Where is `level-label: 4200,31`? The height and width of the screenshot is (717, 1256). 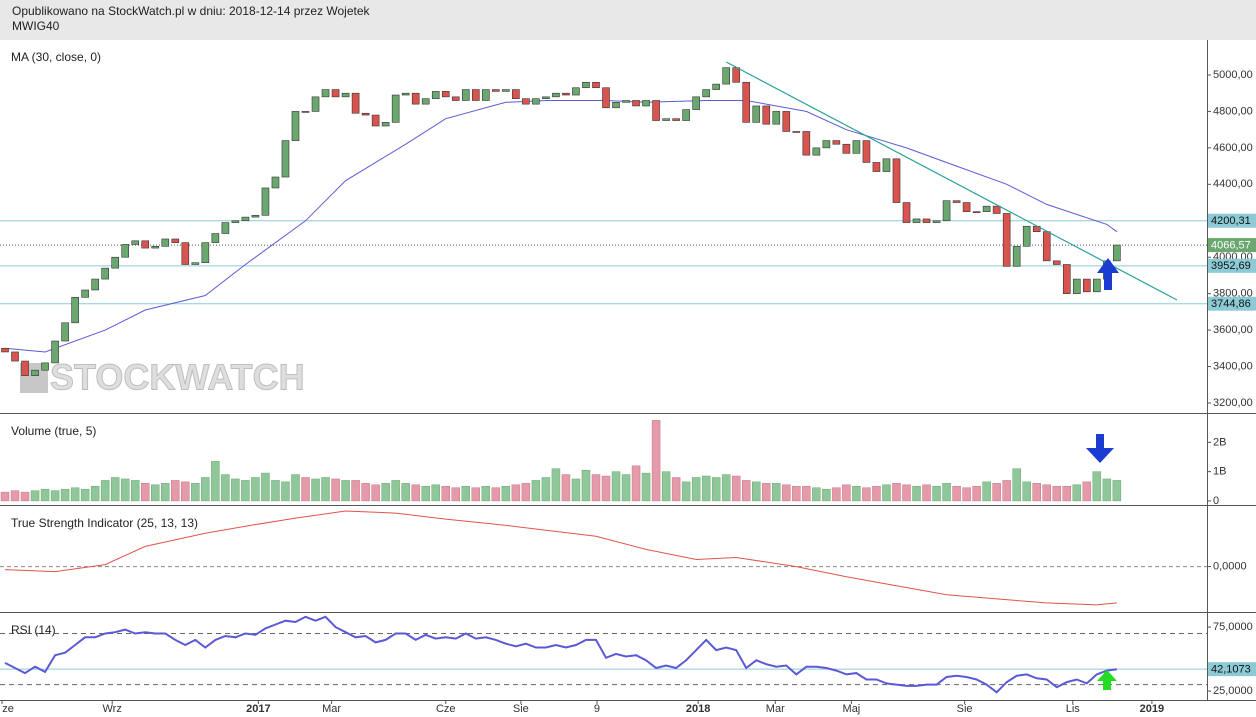 level-label: 4200,31 is located at coordinates (1231, 221).